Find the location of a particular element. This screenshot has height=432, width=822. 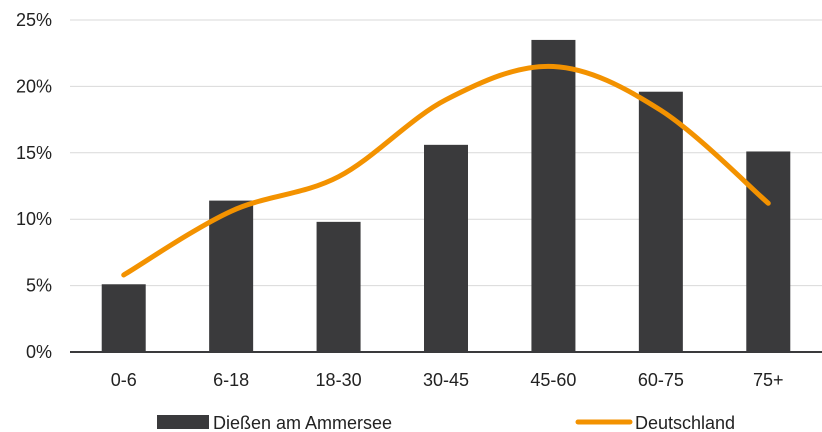

legend-bar-swatch is located at coordinates (183, 422).